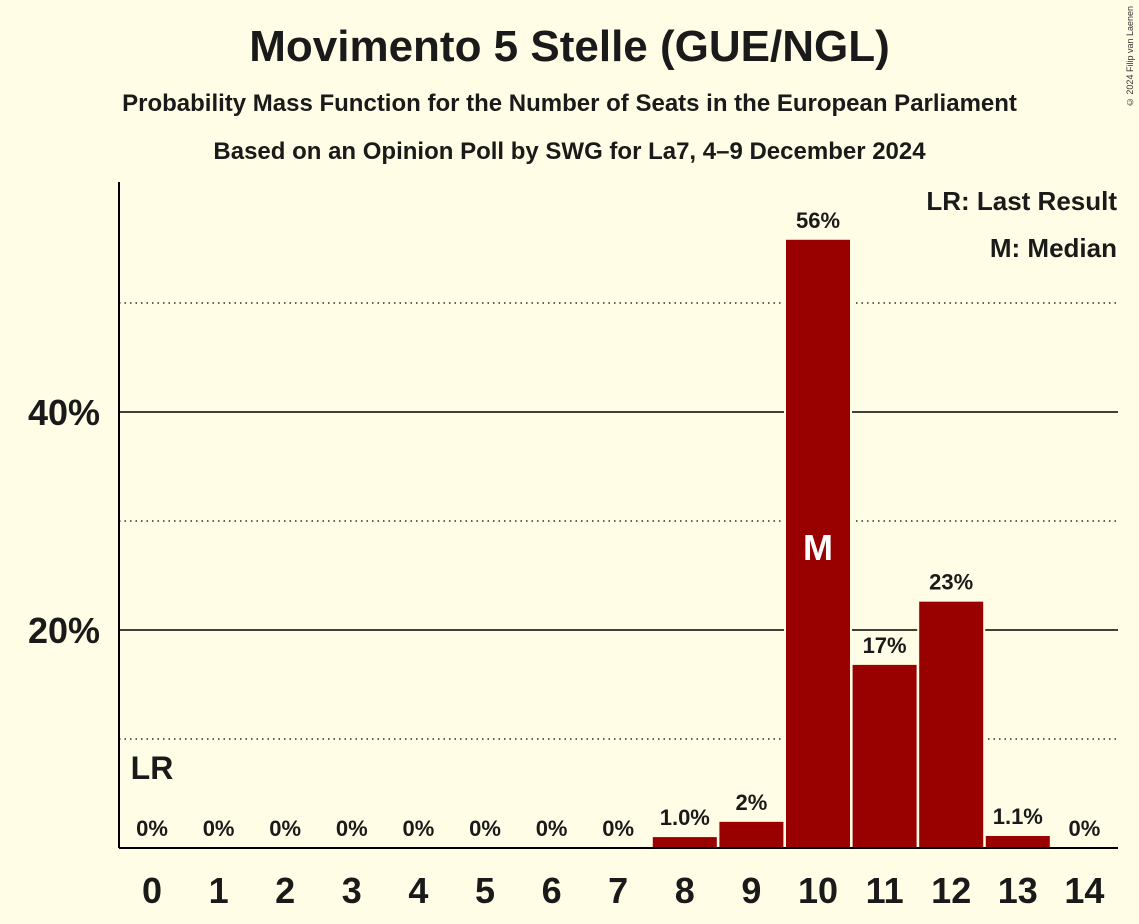 The image size is (1139, 924). I want to click on x-tick-label-7: 7, so click(618, 890).